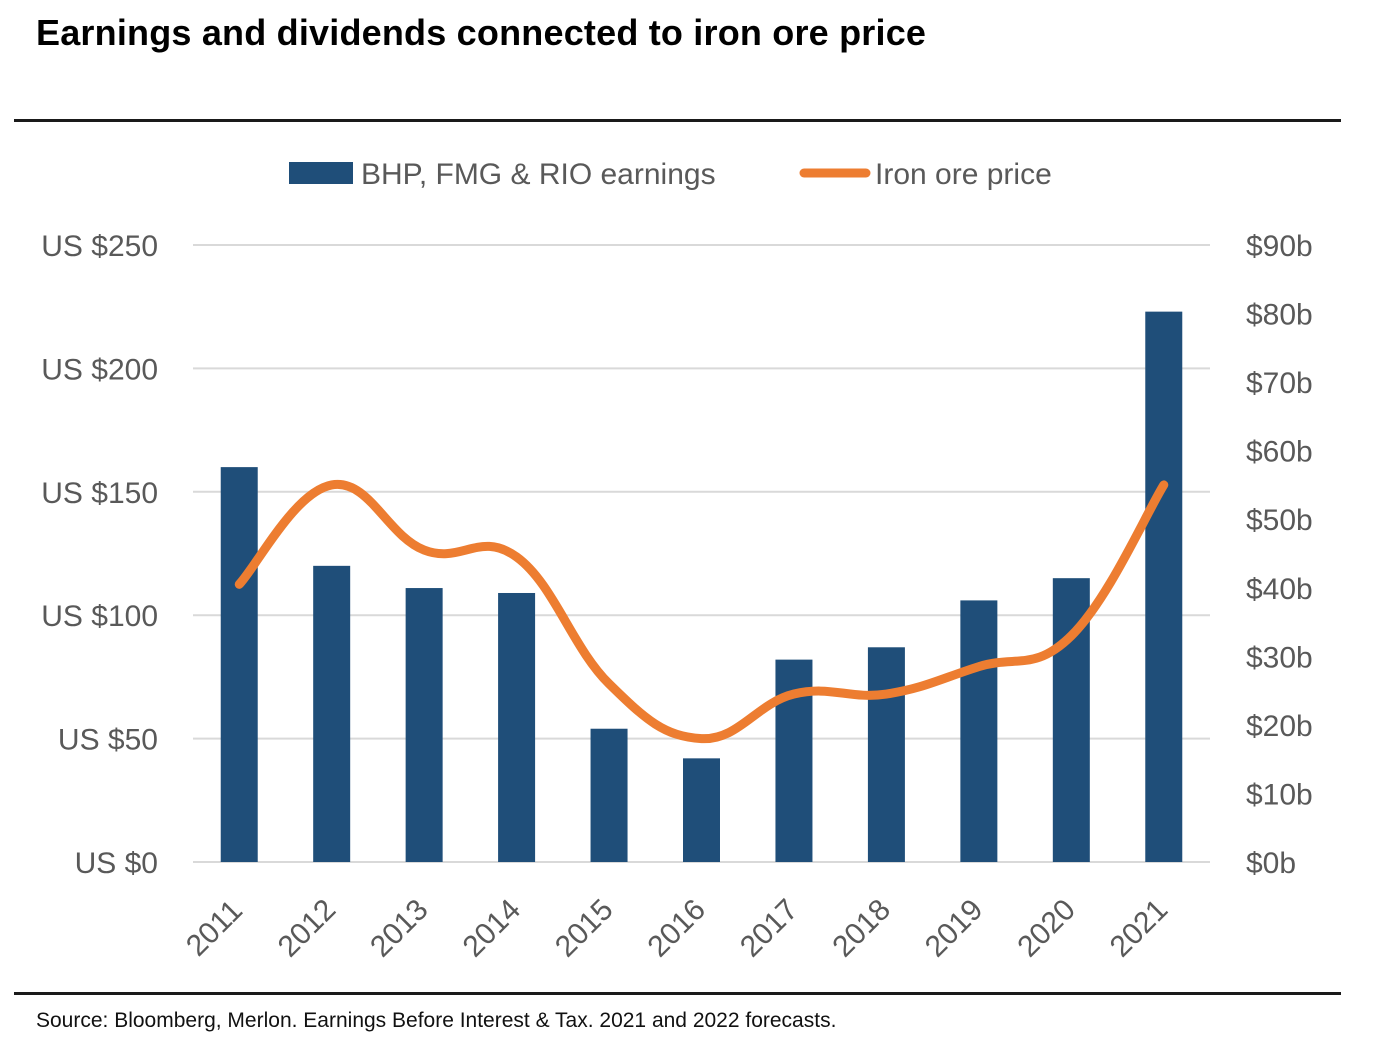 The height and width of the screenshot is (1053, 1376). What do you see at coordinates (99, 246) in the screenshot?
I see `left-tick-label: US $250` at bounding box center [99, 246].